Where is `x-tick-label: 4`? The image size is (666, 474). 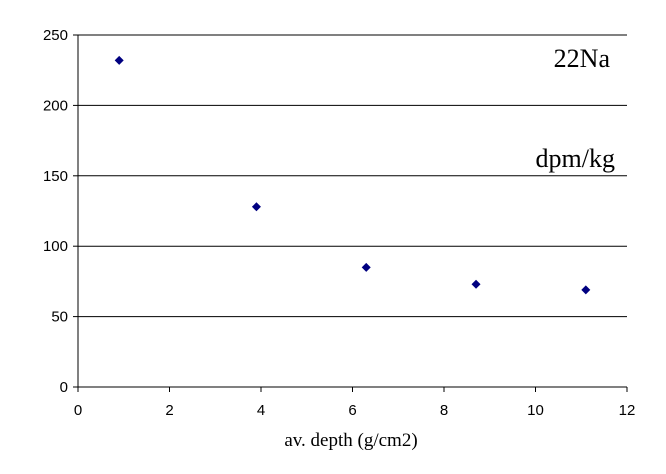
x-tick-label: 4 is located at coordinates (261, 410).